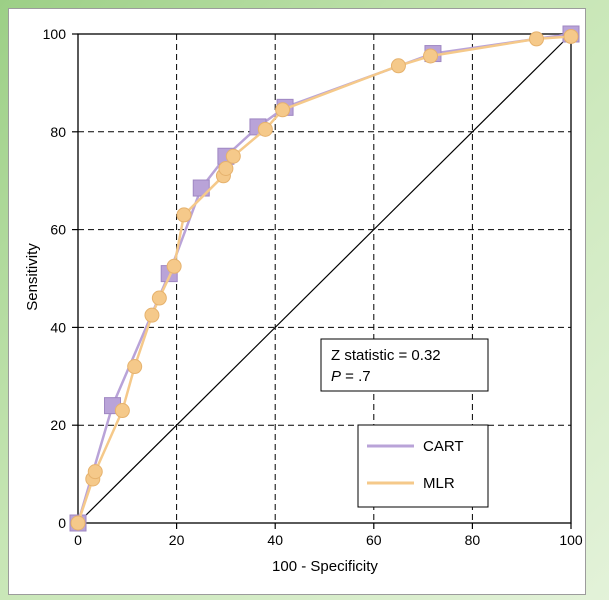 The image size is (609, 600). What do you see at coordinates (275, 540) in the screenshot?
I see `x-tick-label-40: 40` at bounding box center [275, 540].